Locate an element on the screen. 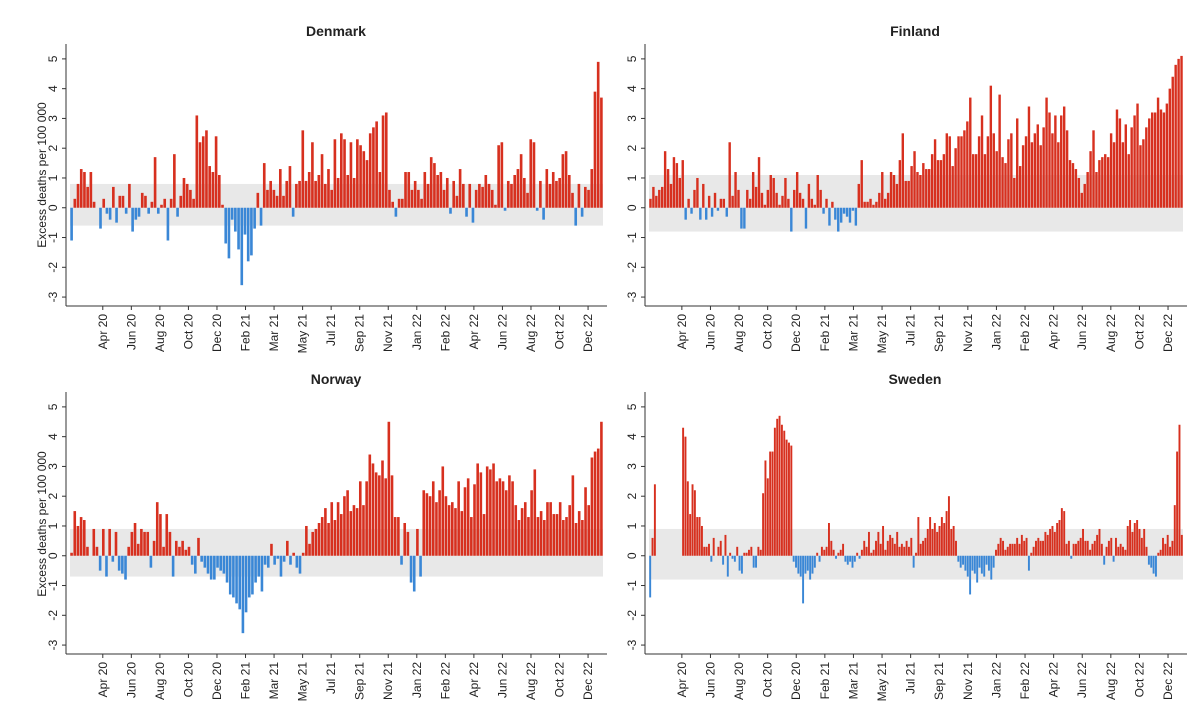 The width and height of the screenshot is (1200, 714). finland-title: Finland is located at coordinates (915, 31).